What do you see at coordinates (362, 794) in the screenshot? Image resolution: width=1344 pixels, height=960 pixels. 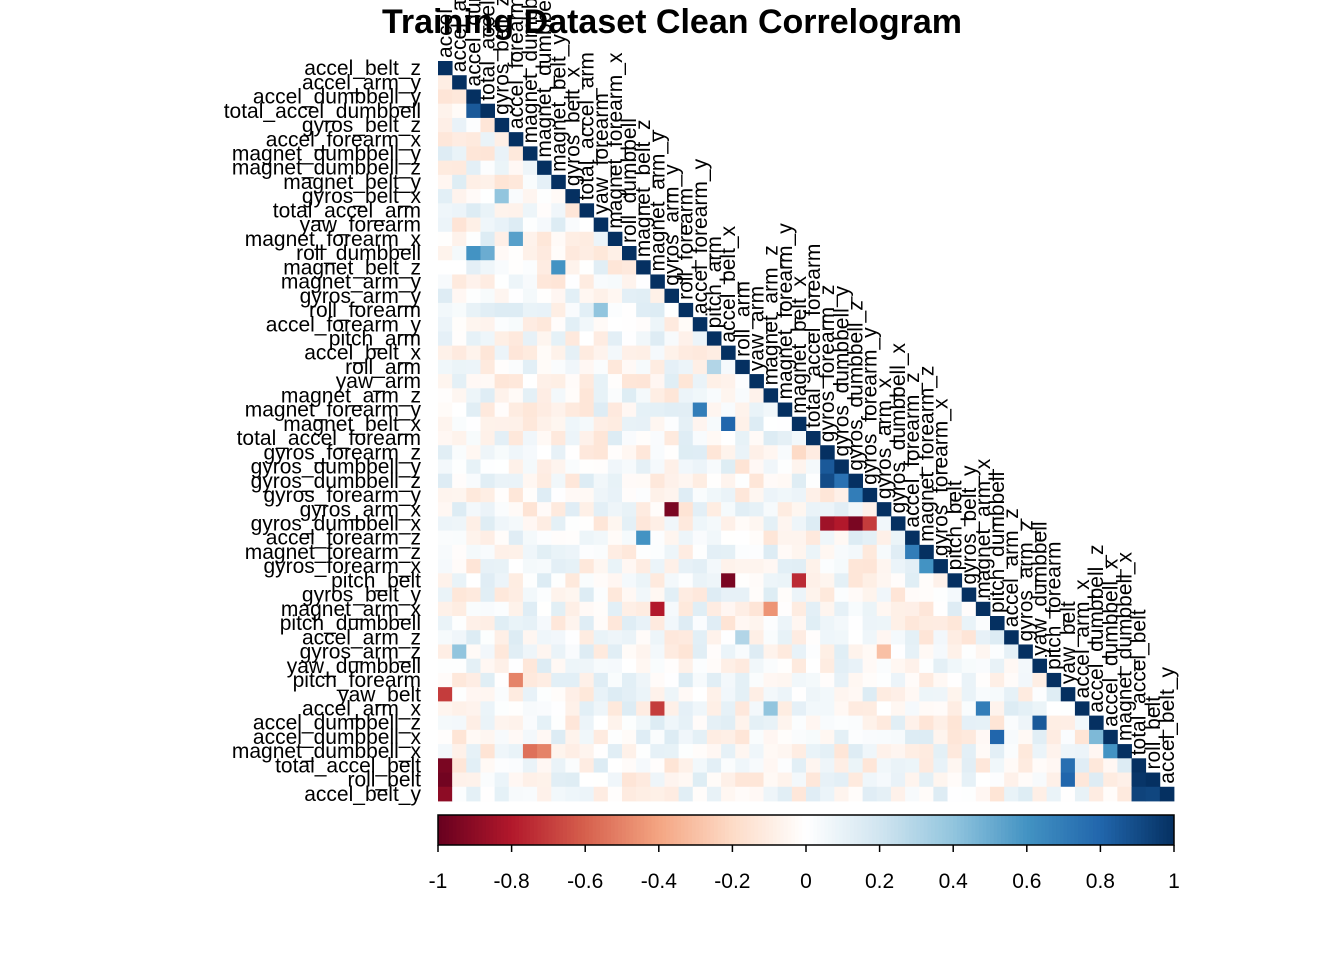 I see `row-label: accel_belt_y` at bounding box center [362, 794].